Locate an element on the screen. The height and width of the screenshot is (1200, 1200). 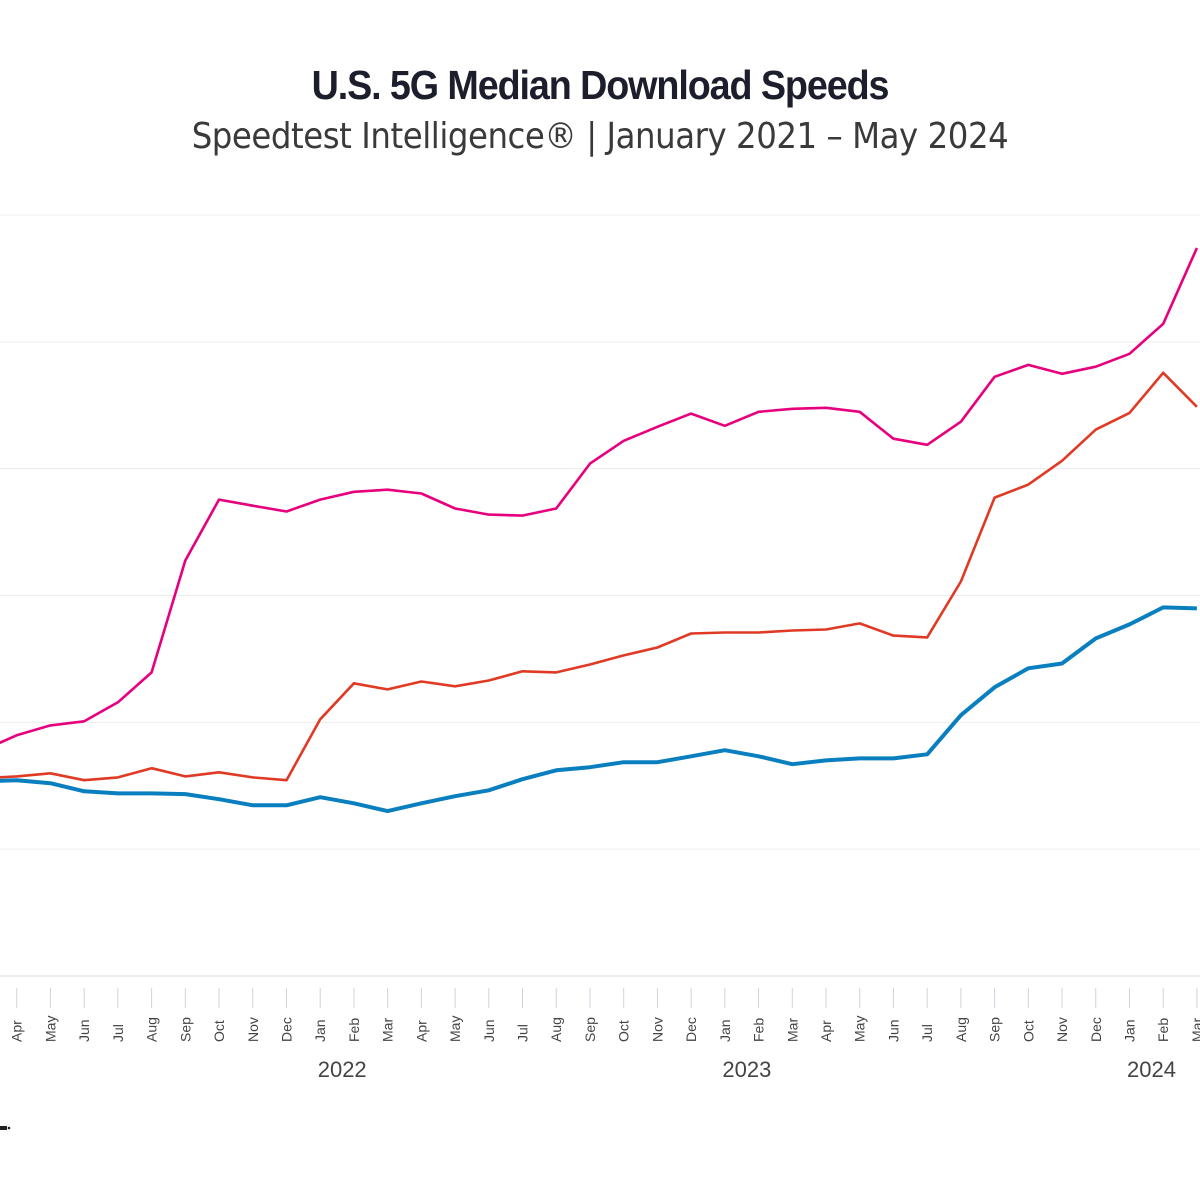
legend-fragment-dot is located at coordinates (9, 1128).